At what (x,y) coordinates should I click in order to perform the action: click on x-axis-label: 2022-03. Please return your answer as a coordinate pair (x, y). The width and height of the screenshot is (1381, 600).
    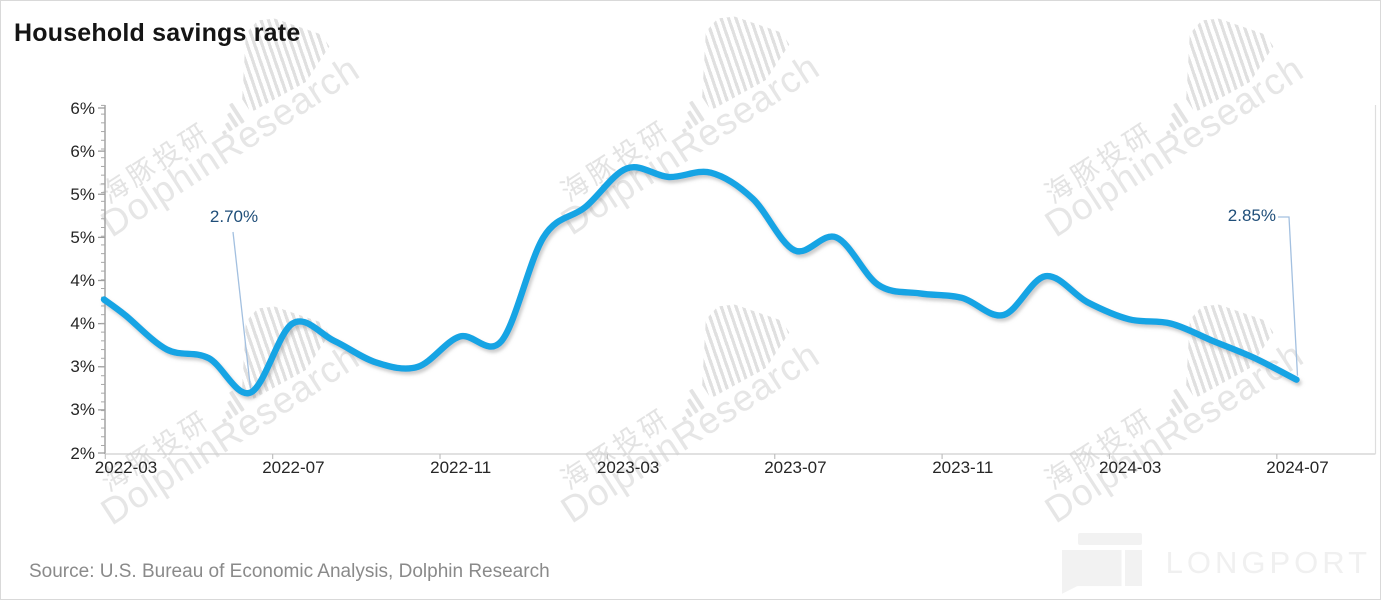
    Looking at the image, I should click on (126, 467).